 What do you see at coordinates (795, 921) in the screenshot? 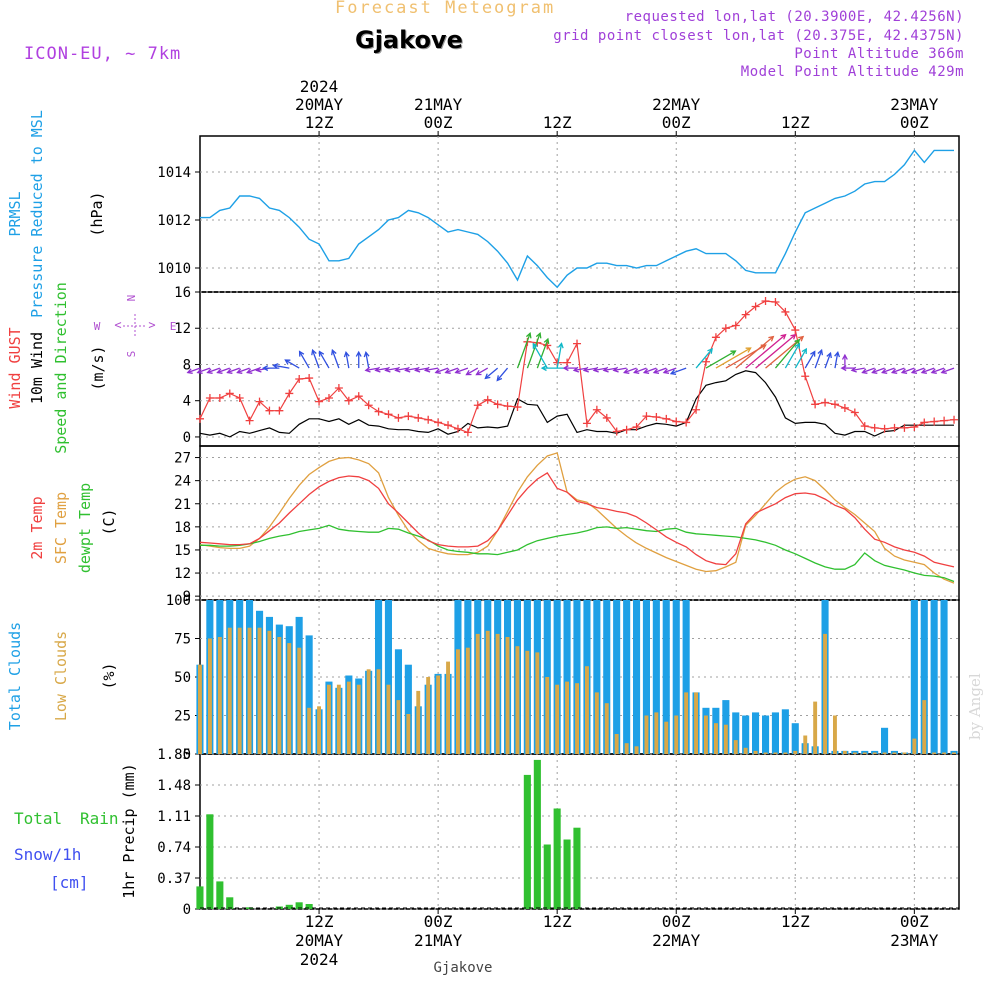
I see `time-label-bottom-hour-4: 12Z` at bounding box center [795, 921].